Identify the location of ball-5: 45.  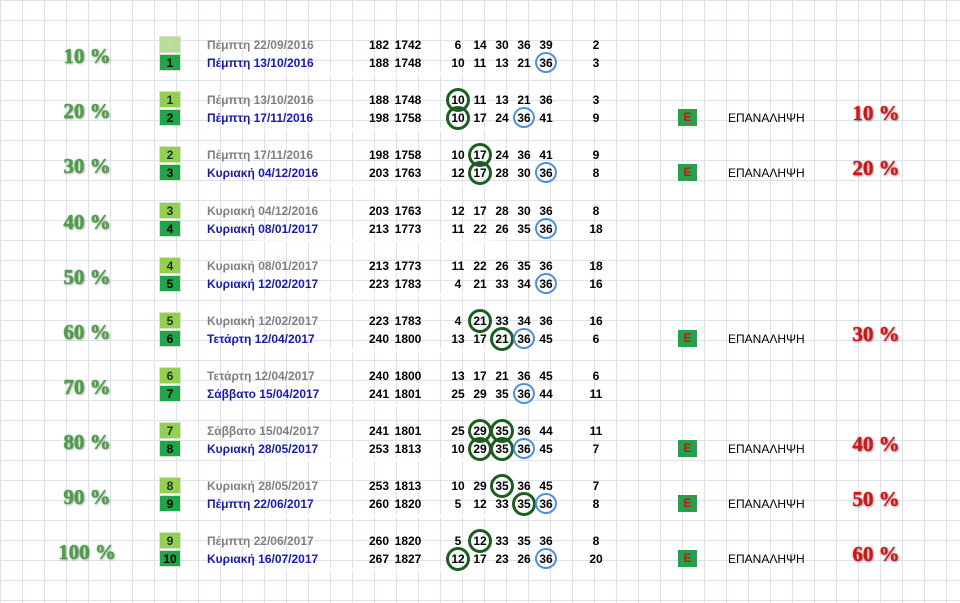
(546, 339).